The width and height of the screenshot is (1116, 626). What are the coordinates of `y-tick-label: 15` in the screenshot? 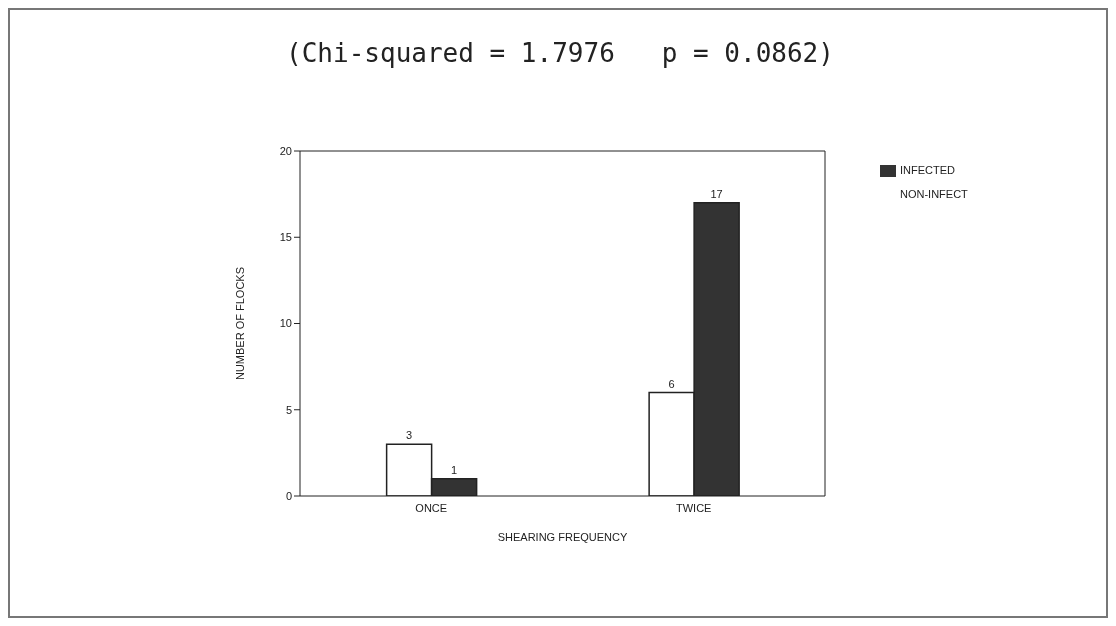 It's located at (285, 237).